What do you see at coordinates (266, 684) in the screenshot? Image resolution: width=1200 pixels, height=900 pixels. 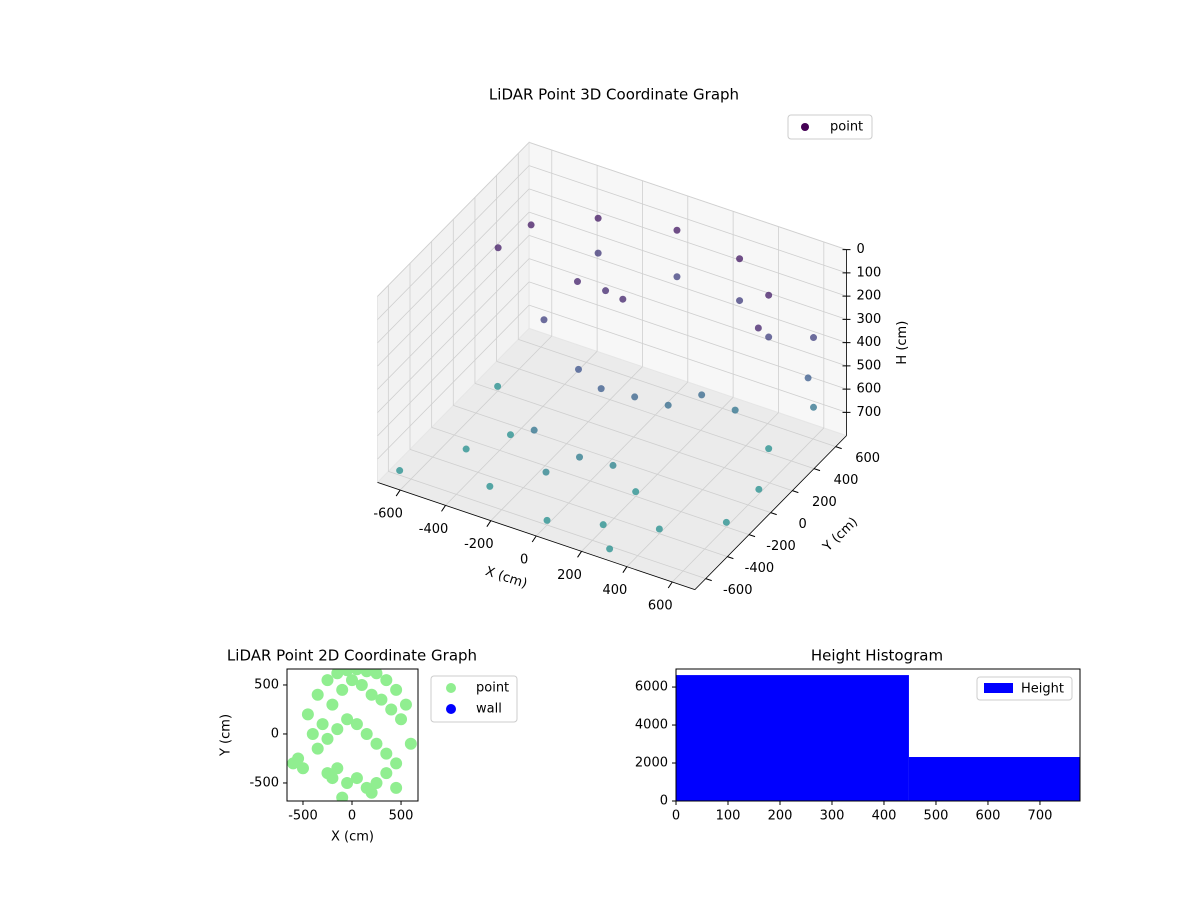 I see `y-tick-label: 500` at bounding box center [266, 684].